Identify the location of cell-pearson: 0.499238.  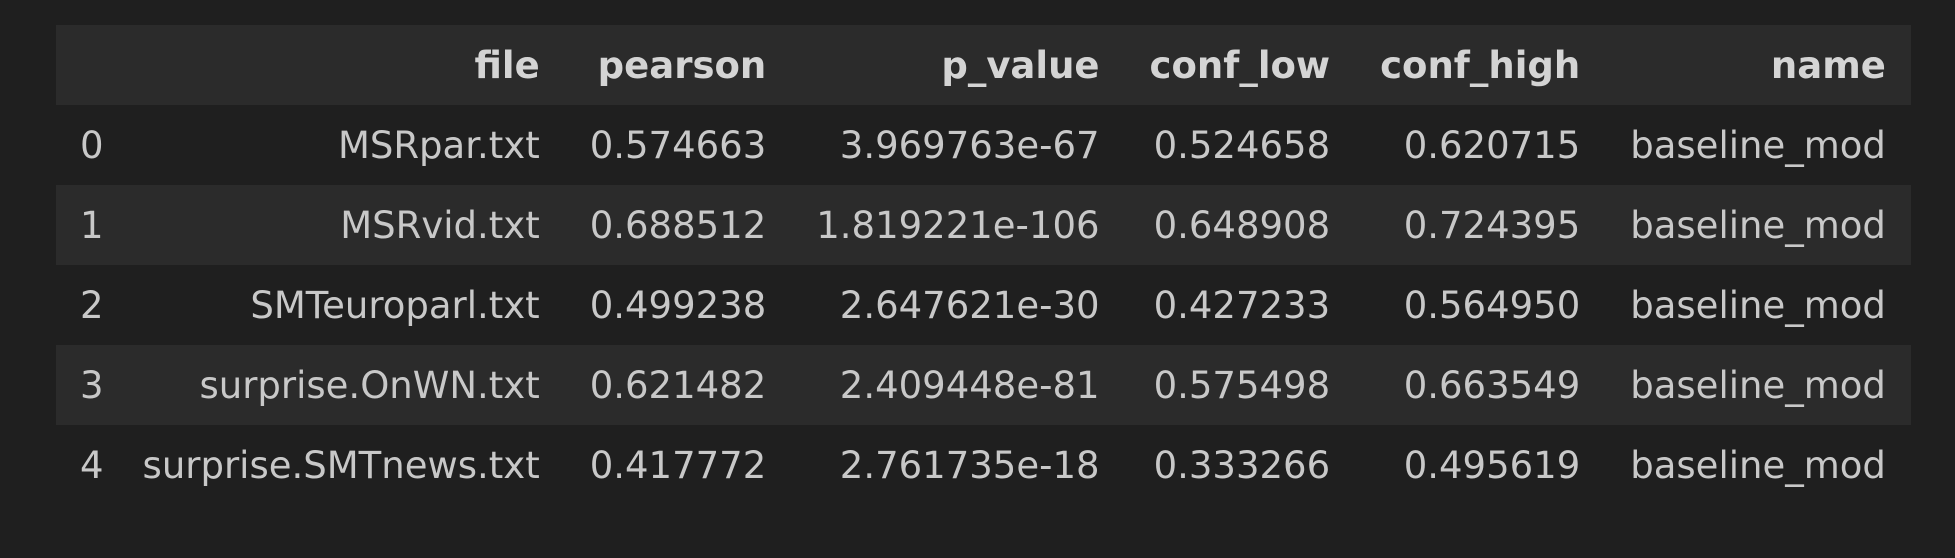
(678, 305).